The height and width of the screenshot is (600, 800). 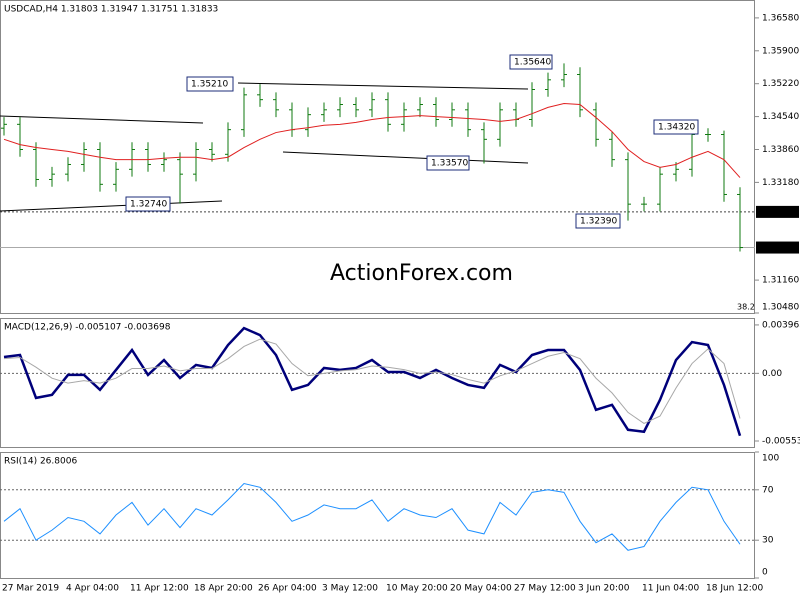 I want to click on y-tick-label: 1.34540, so click(x=780, y=117).